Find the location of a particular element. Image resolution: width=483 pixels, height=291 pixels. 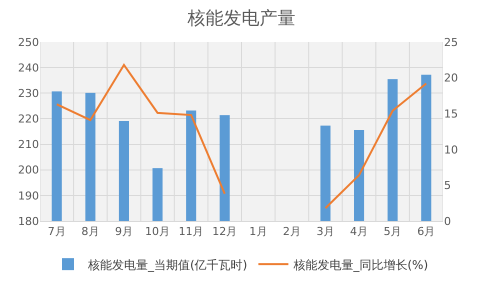

y-tick-label: 250 is located at coordinates (28, 42).